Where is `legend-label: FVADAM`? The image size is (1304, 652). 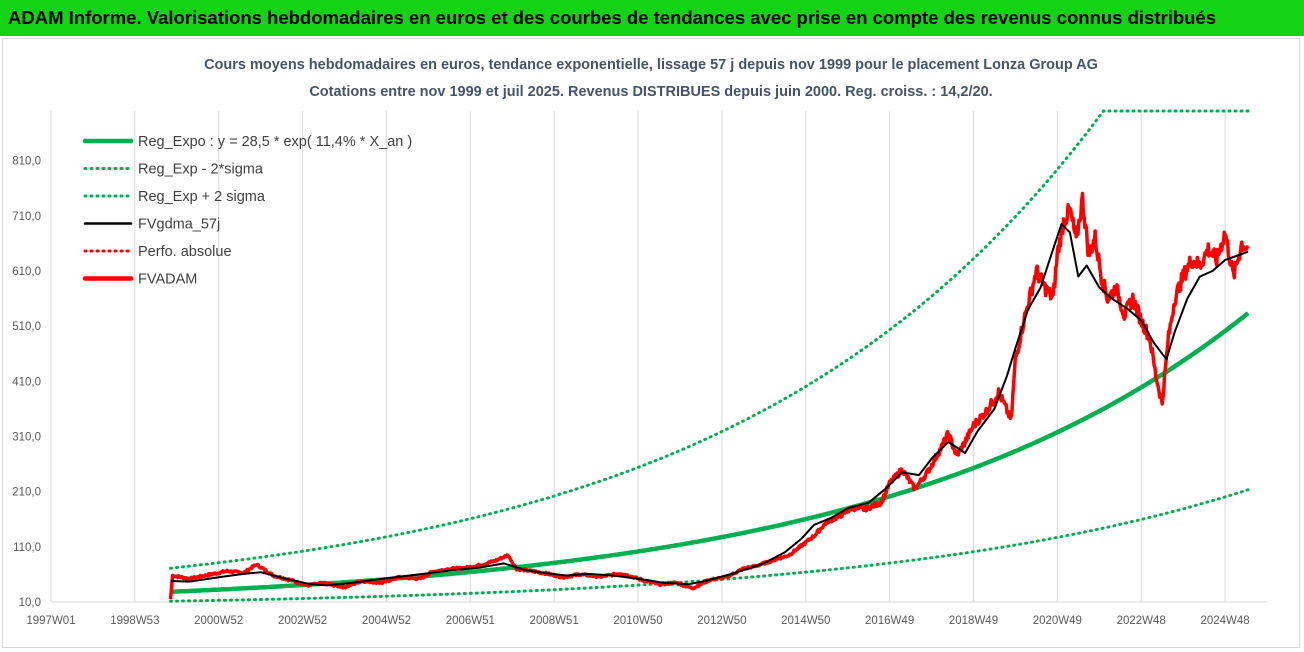 legend-label: FVADAM is located at coordinates (167, 280).